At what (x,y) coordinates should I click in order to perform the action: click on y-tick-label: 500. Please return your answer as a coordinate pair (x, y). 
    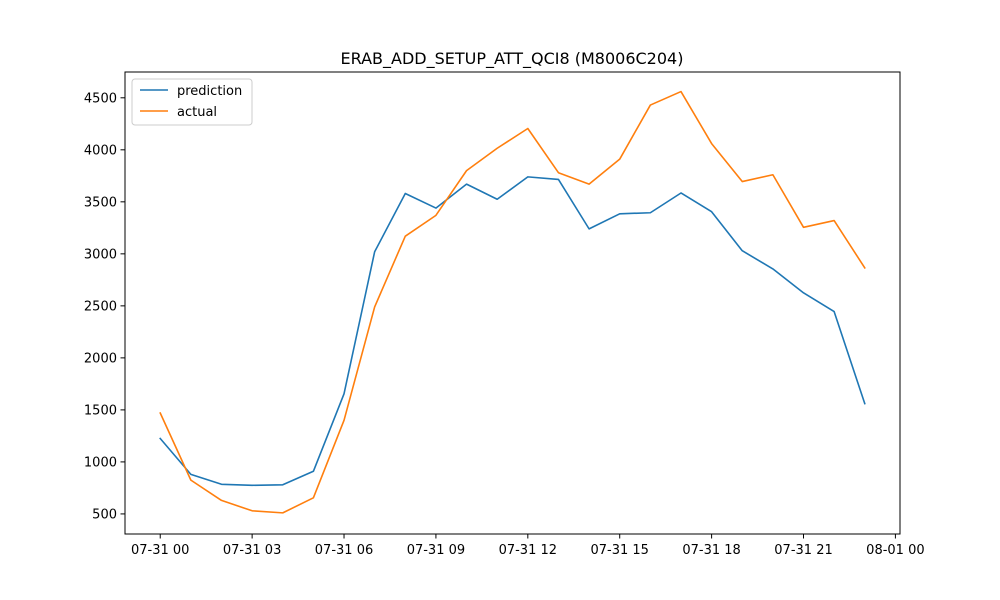
    Looking at the image, I should click on (104, 514).